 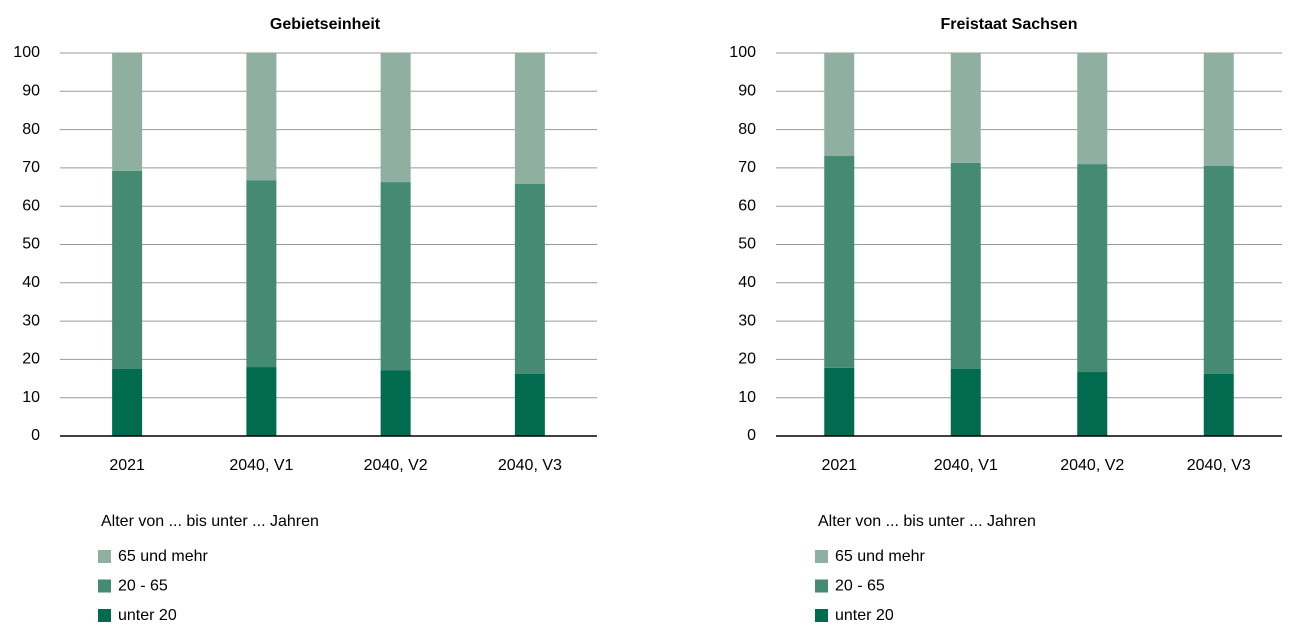 What do you see at coordinates (325, 24) in the screenshot?
I see `chart-title: Gebietseinheit` at bounding box center [325, 24].